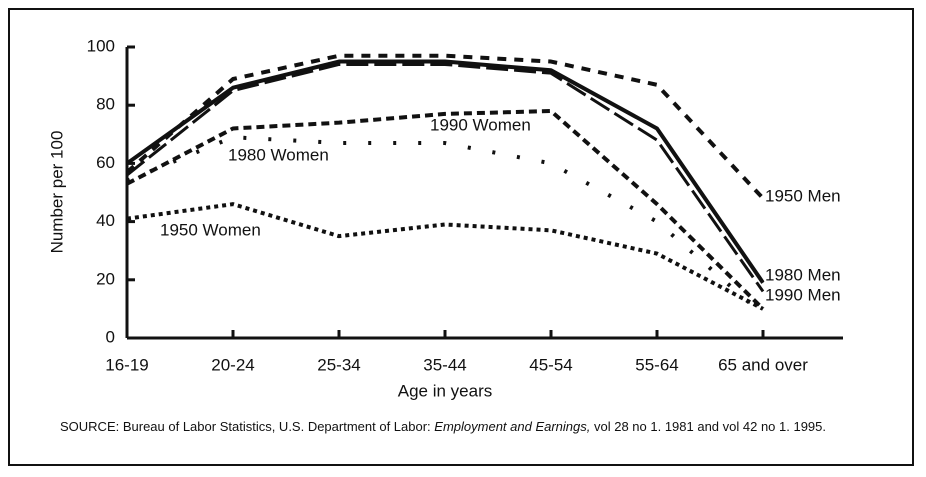 The height and width of the screenshot is (477, 926). What do you see at coordinates (803, 294) in the screenshot?
I see `series-label: 1990 Men` at bounding box center [803, 294].